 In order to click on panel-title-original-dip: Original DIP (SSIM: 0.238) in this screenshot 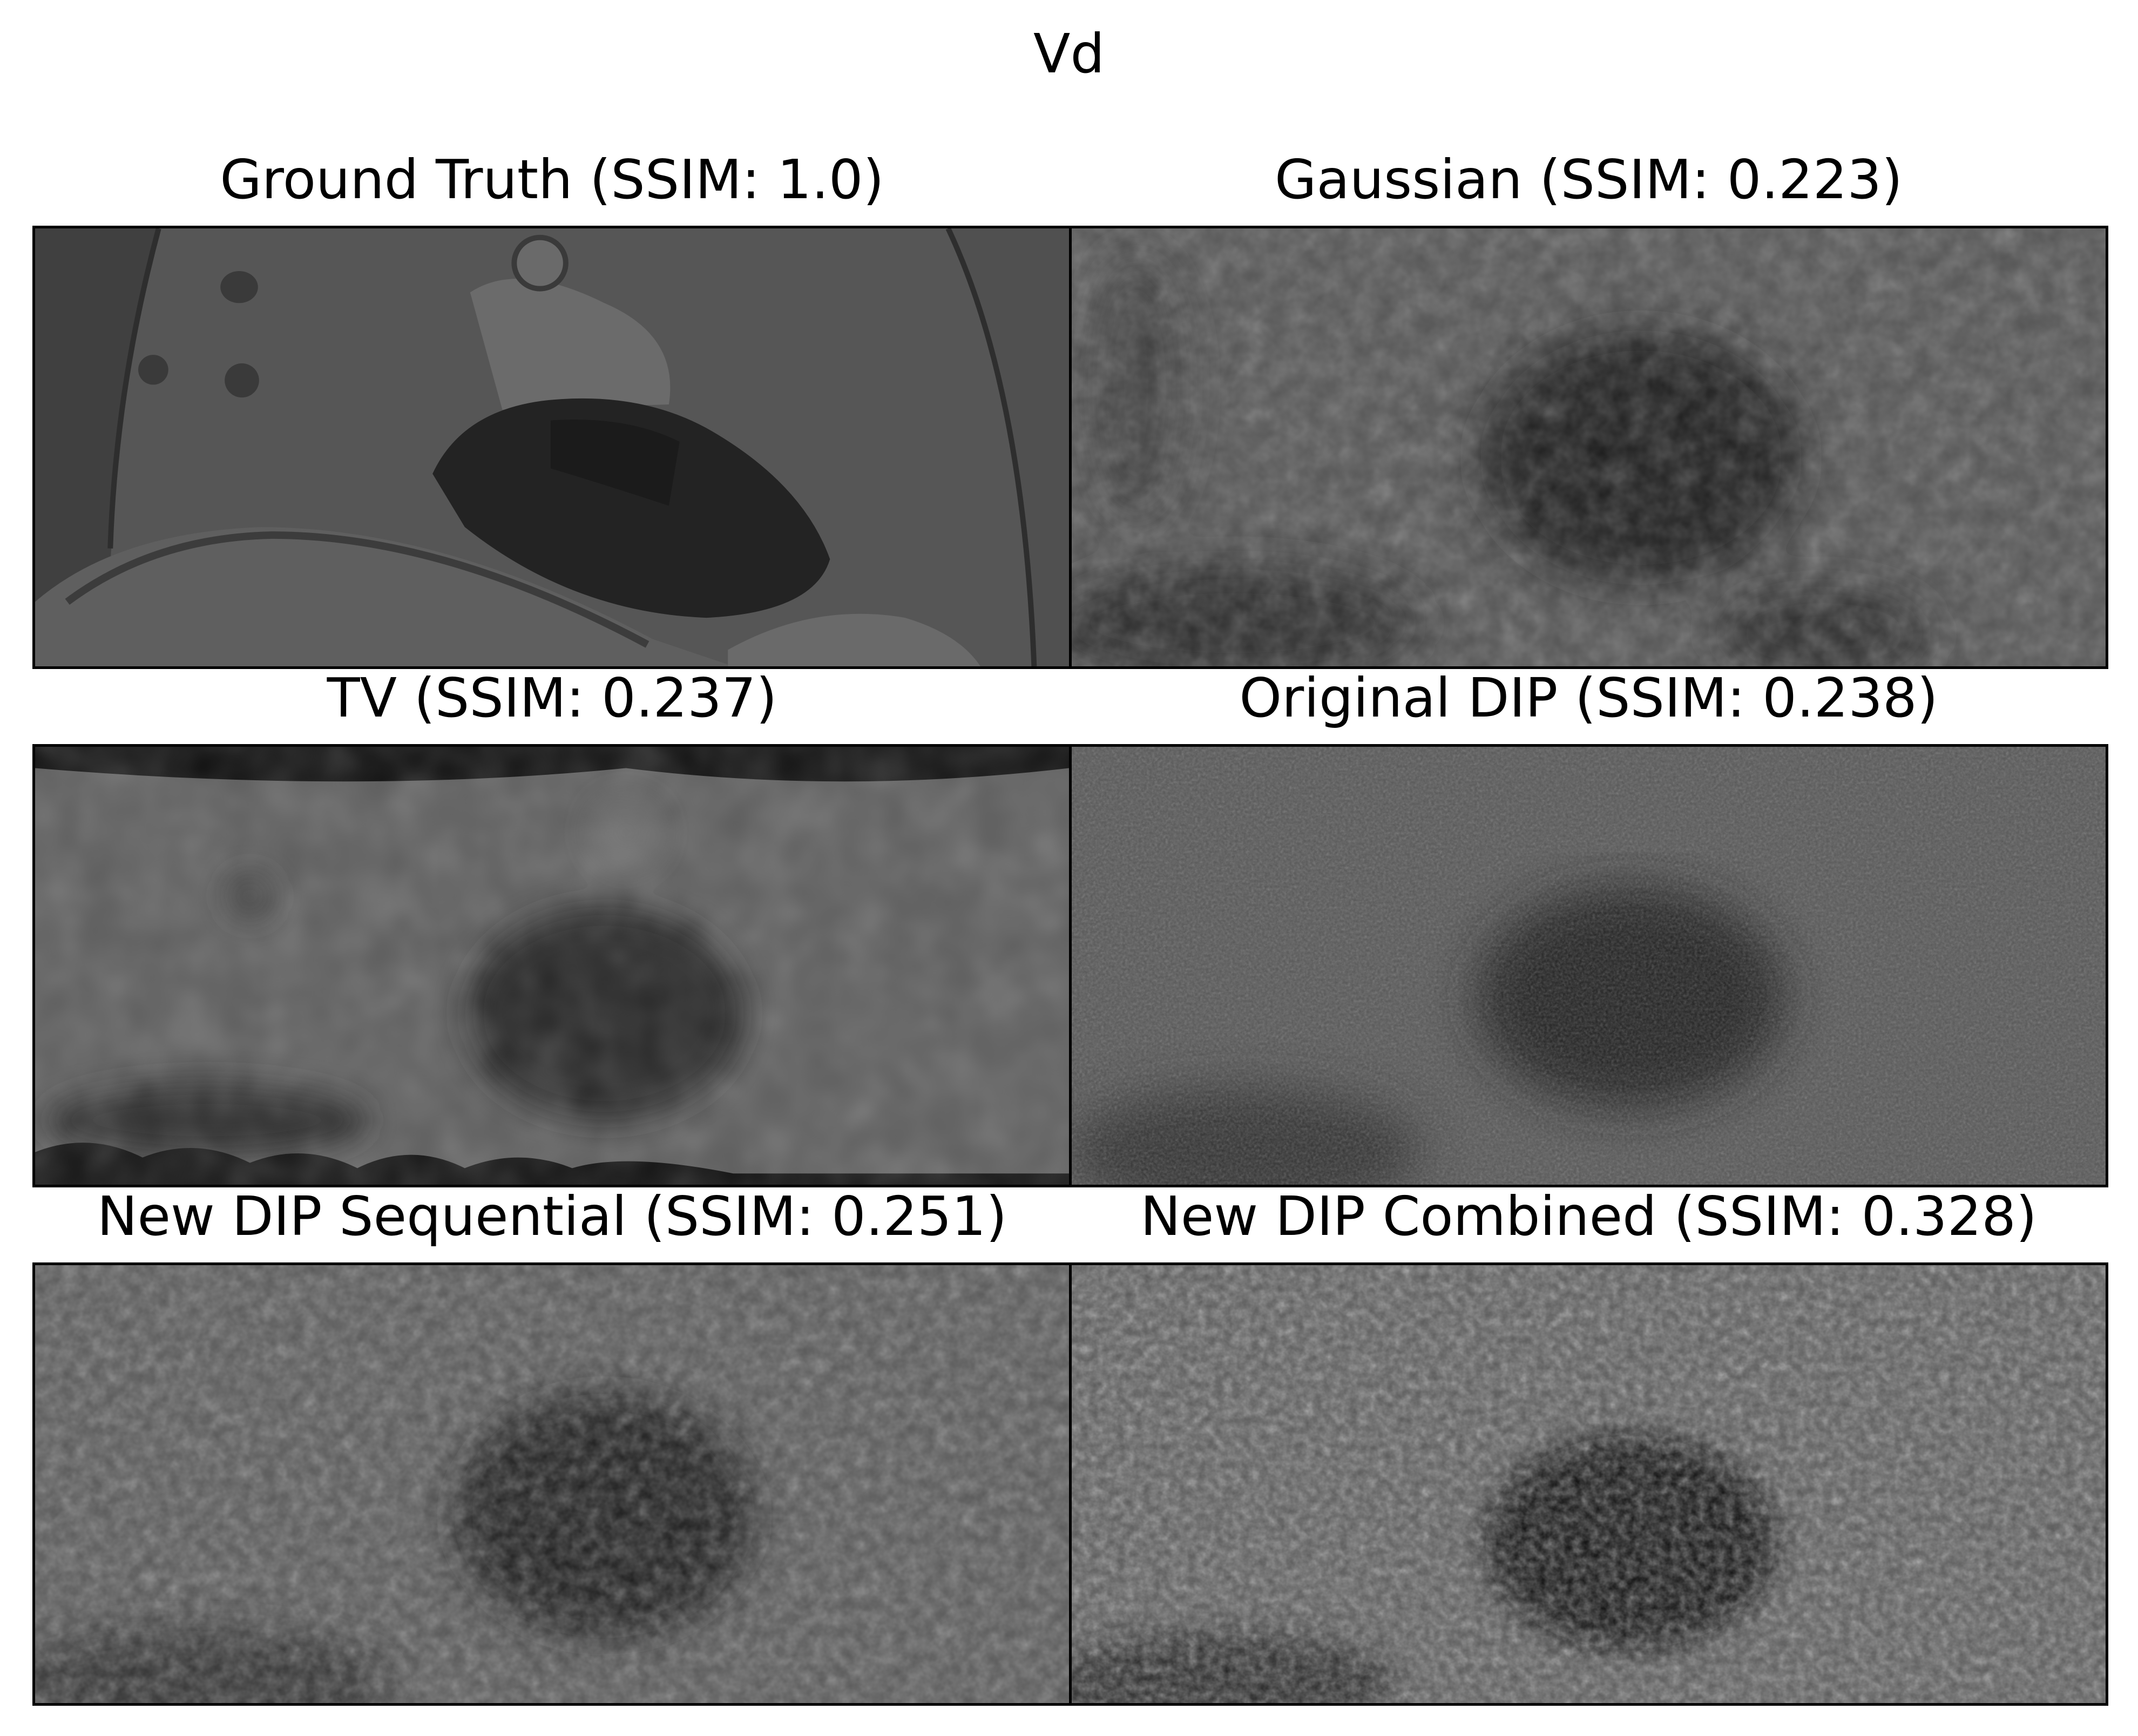, I will do `click(1588, 697)`.